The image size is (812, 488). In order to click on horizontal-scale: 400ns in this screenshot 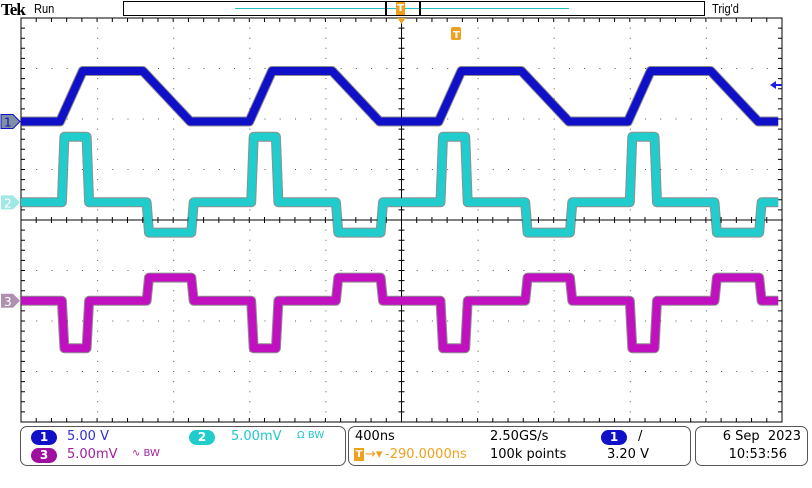, I will do `click(375, 436)`.